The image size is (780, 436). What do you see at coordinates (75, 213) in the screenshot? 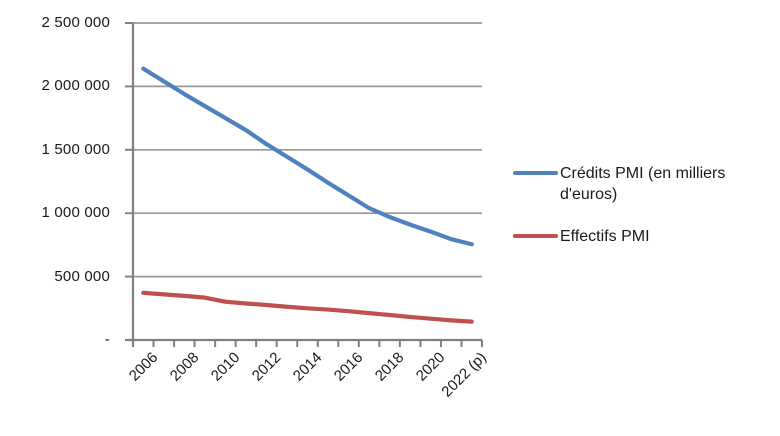
I see `y-axis-label: 1 000 000` at bounding box center [75, 213].